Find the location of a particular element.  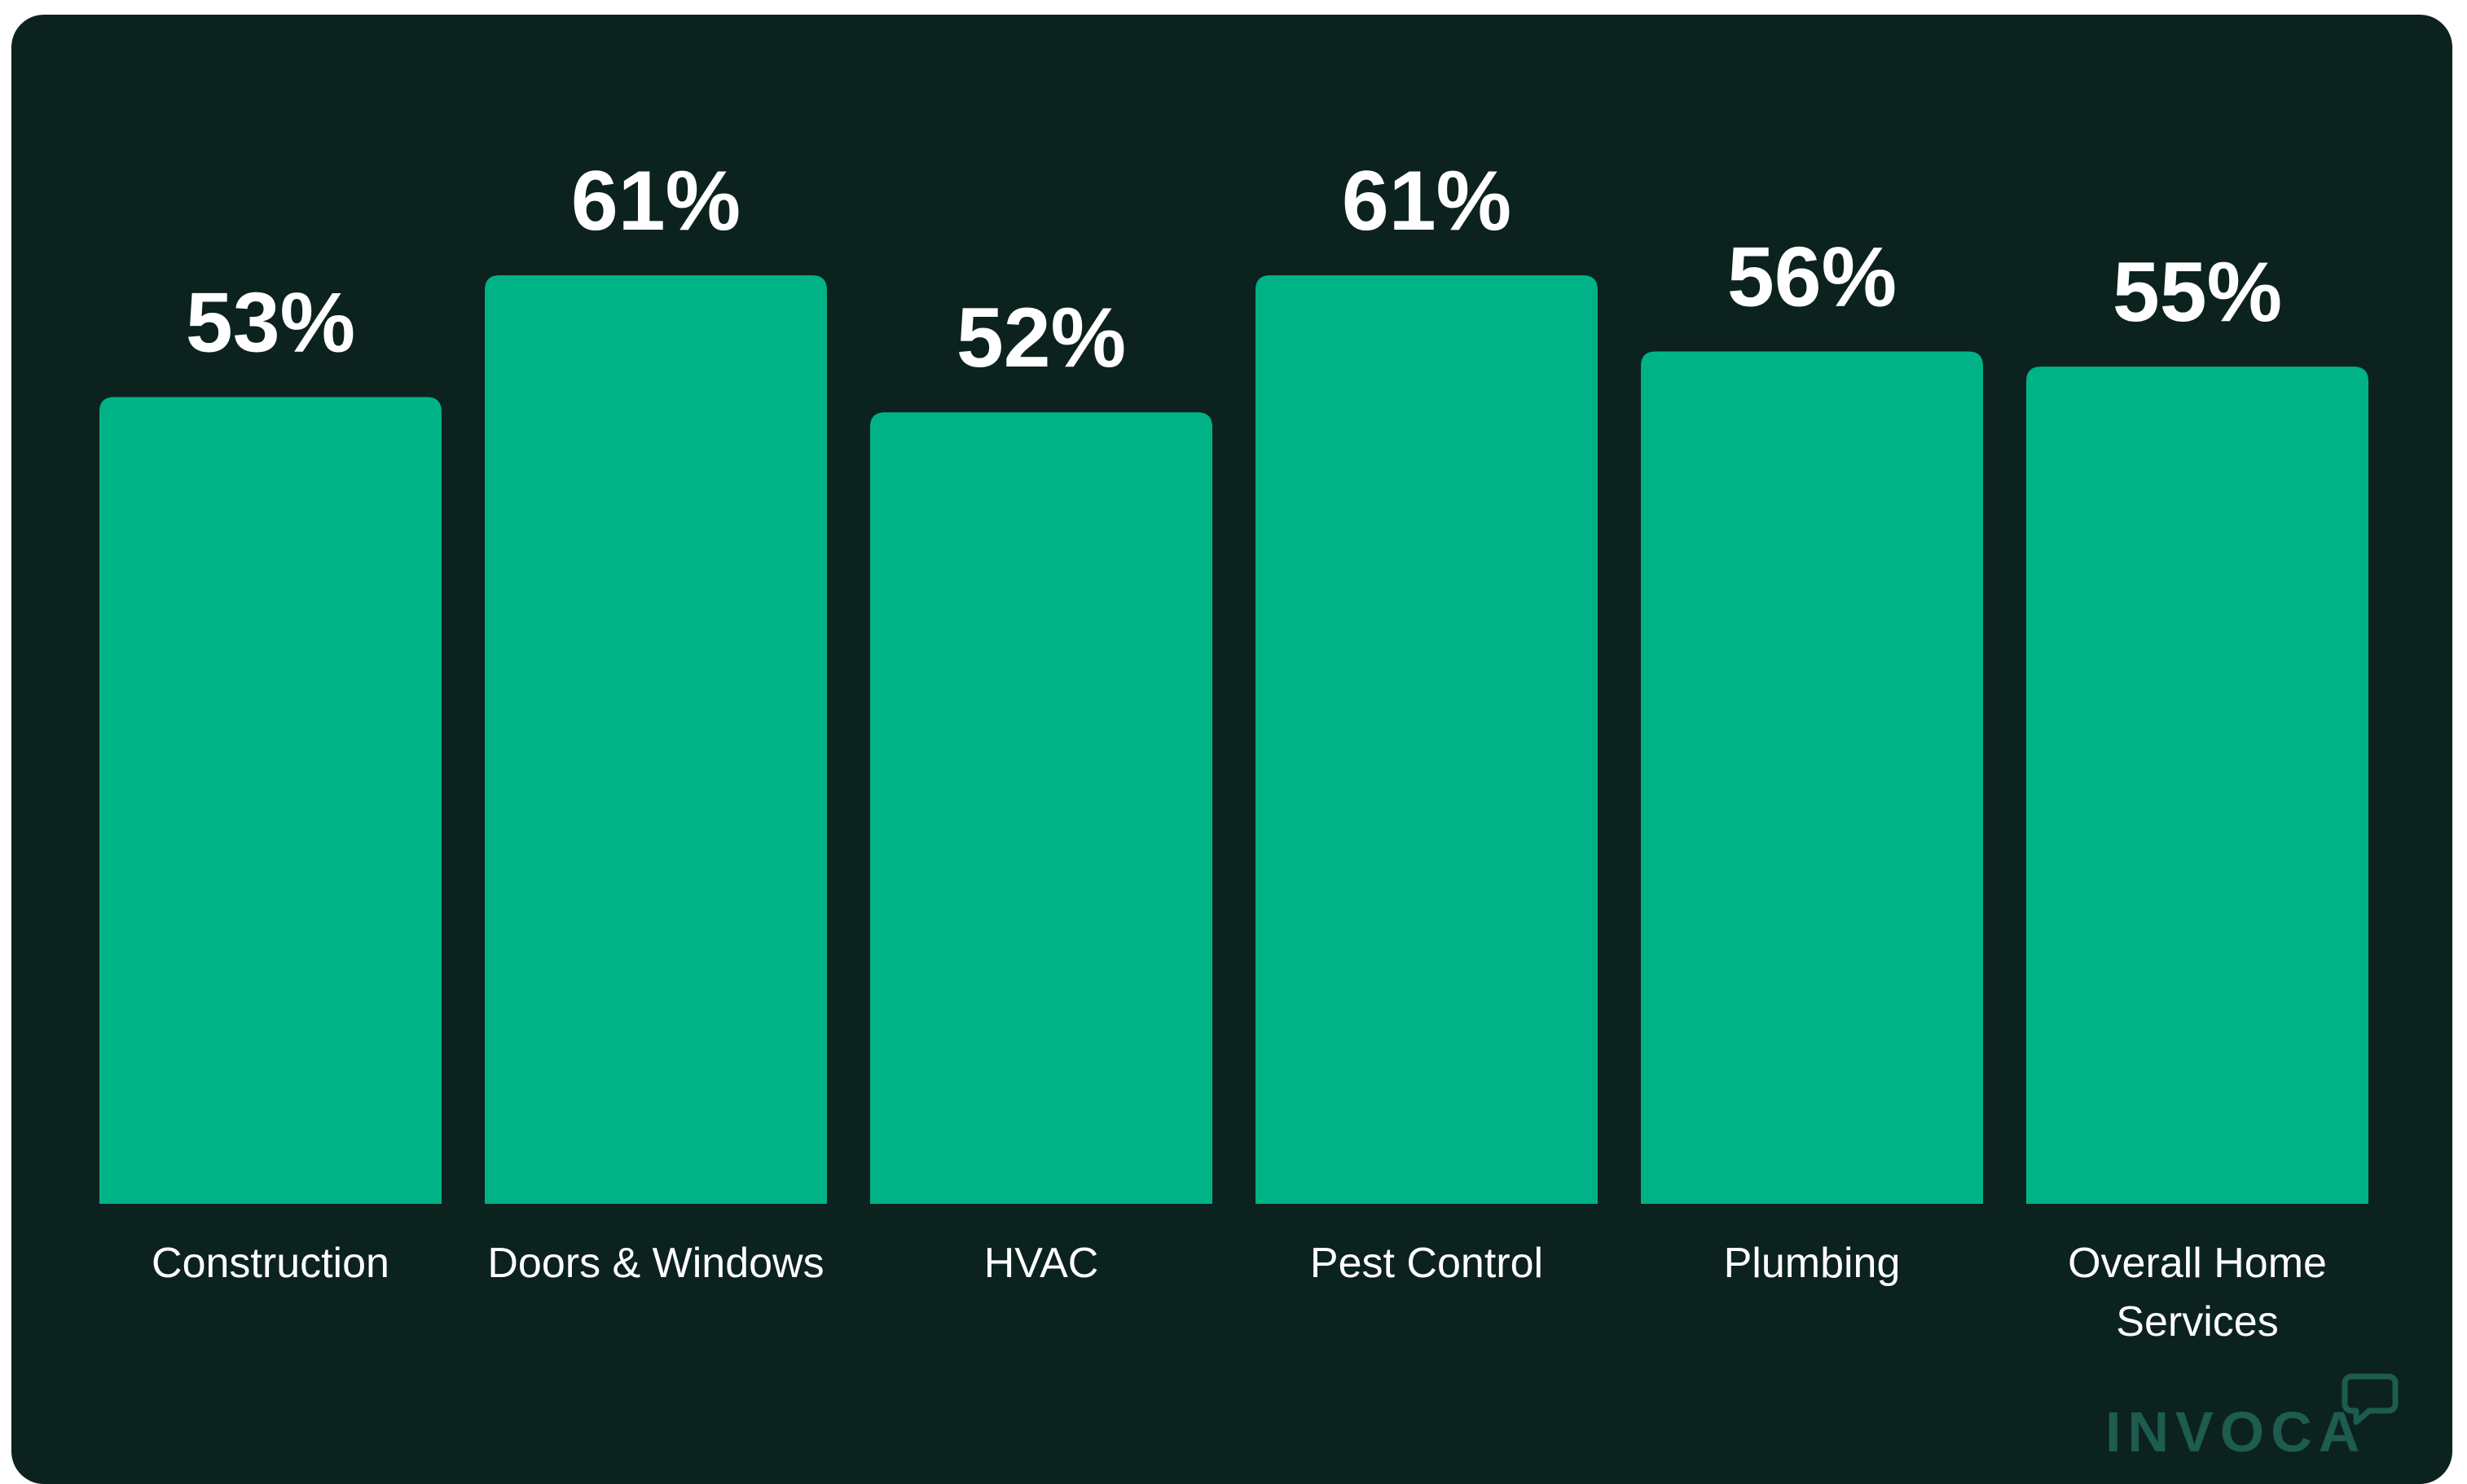

logo-text: INVOCA is located at coordinates (2236, 1432).